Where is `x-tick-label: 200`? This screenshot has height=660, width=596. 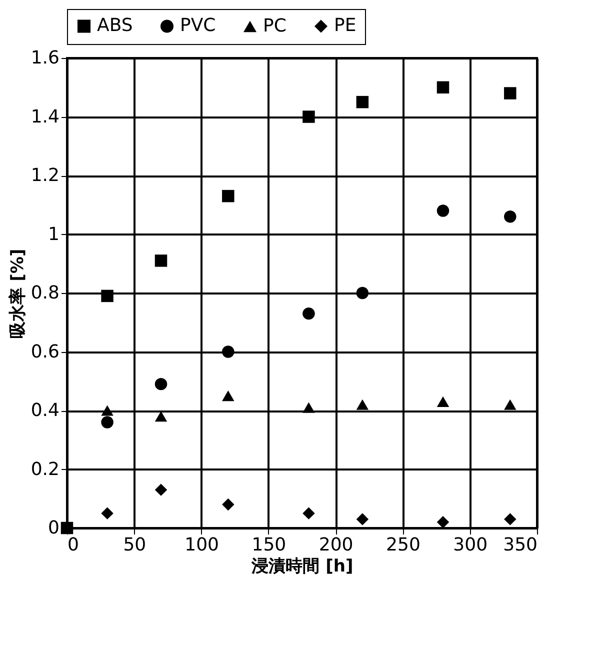
x-tick-label: 200 is located at coordinates (336, 545).